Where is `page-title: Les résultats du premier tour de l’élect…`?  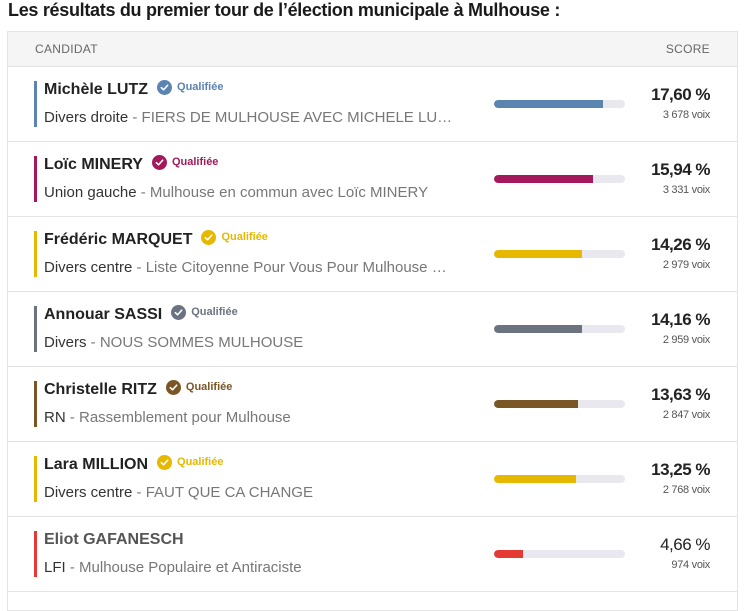 page-title: Les résultats du premier tour de l’élect… is located at coordinates (284, 10).